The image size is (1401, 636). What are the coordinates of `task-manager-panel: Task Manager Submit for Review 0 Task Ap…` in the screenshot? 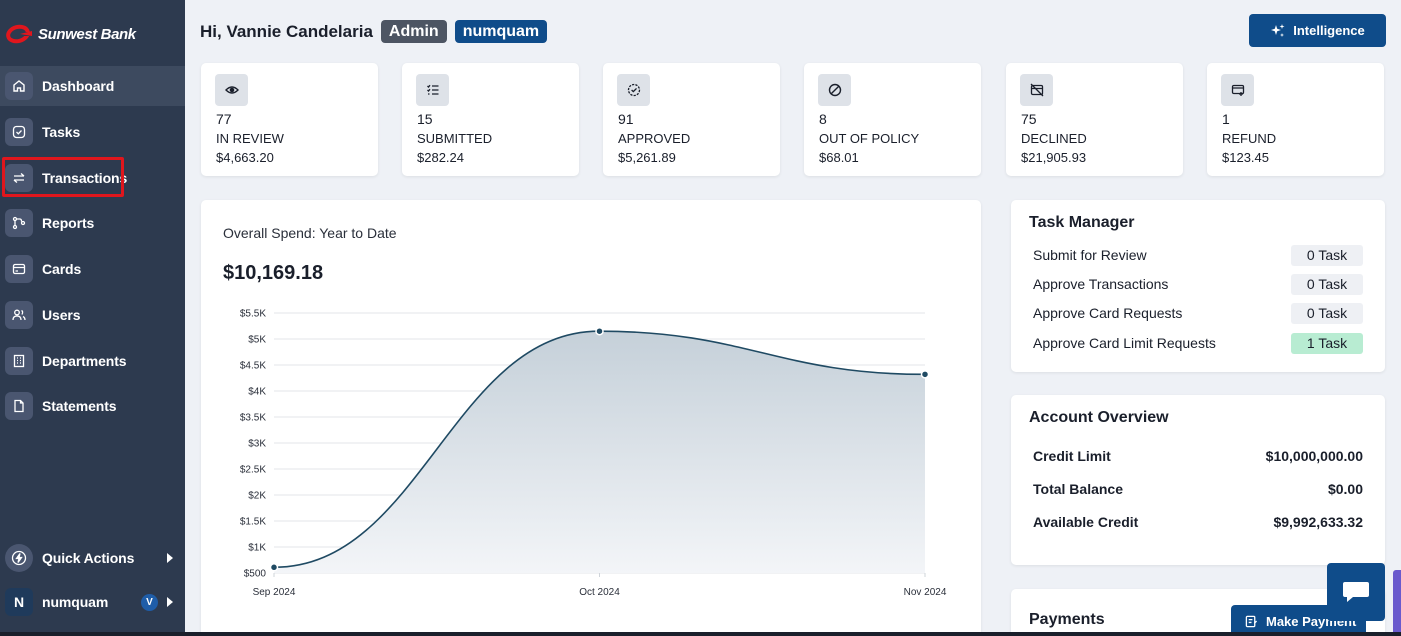 It's located at (1198, 286).